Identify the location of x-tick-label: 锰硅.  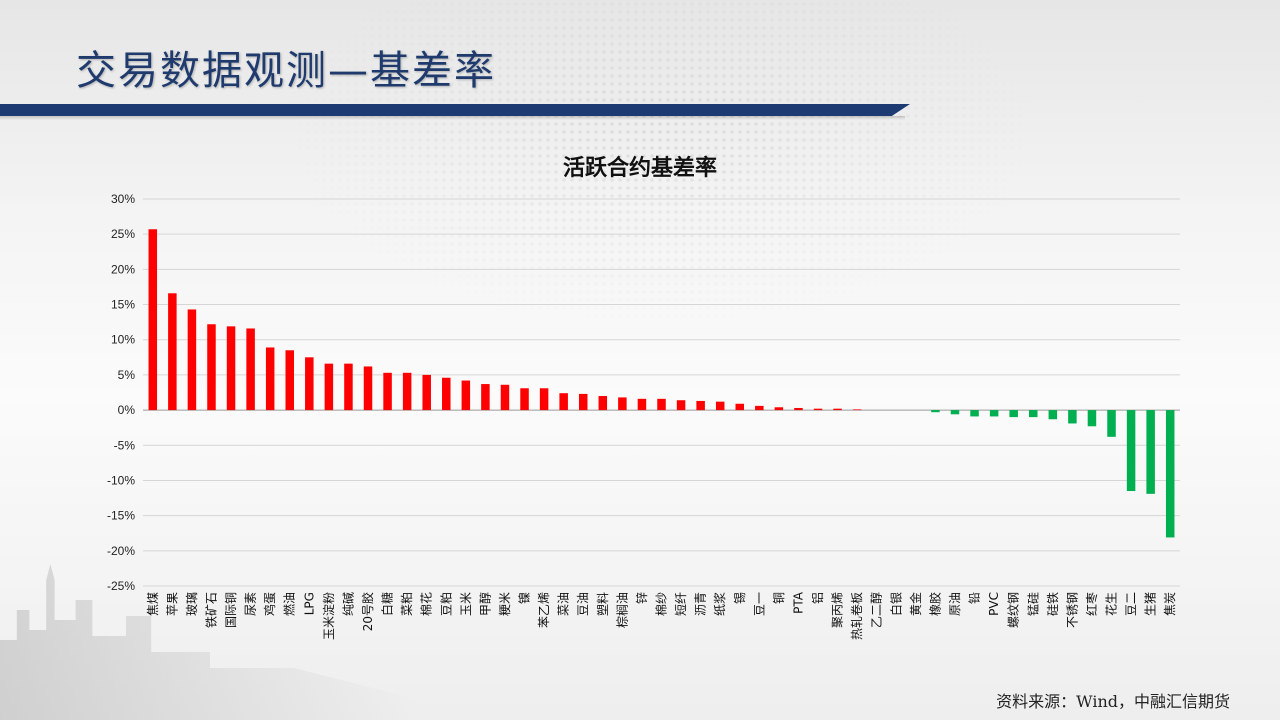
(1032, 604).